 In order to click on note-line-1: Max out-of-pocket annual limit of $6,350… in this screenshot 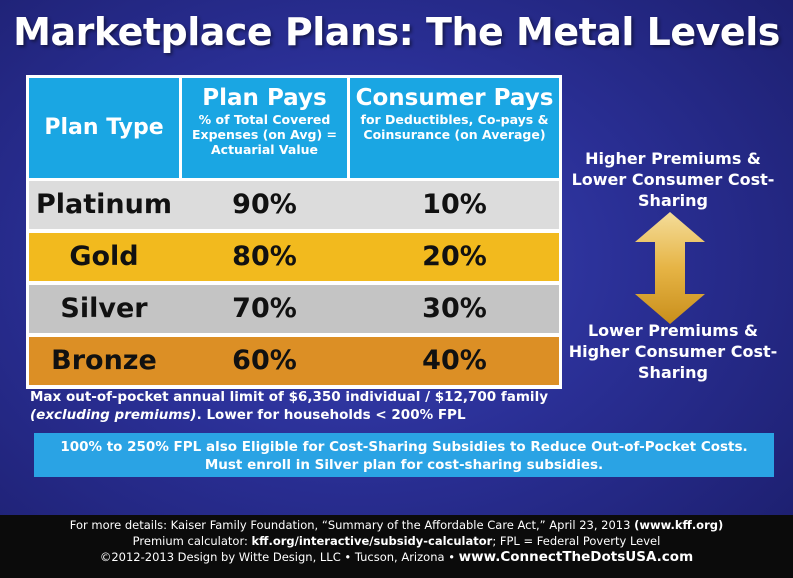, I will do `click(289, 397)`.